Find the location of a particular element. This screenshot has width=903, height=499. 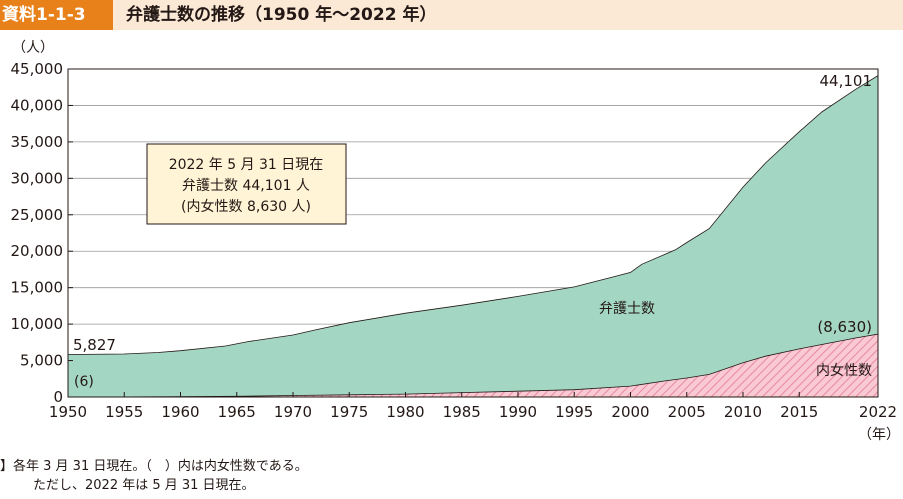

x-tick-label: 1985 is located at coordinates (462, 412).